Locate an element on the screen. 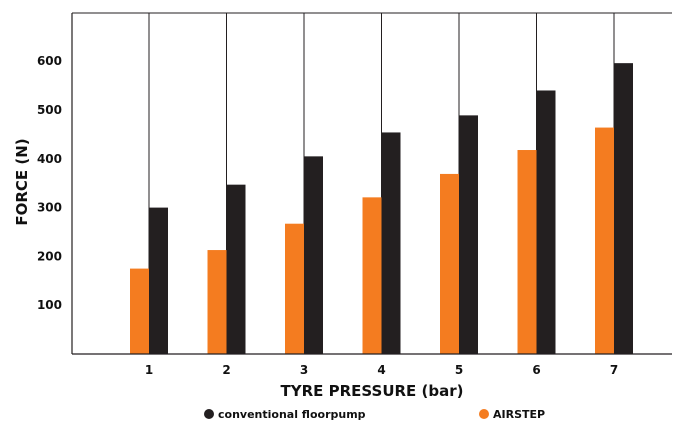 Image resolution: width=680 pixels, height=427 pixels. y-tick-label-500: 500 is located at coordinates (49, 110).